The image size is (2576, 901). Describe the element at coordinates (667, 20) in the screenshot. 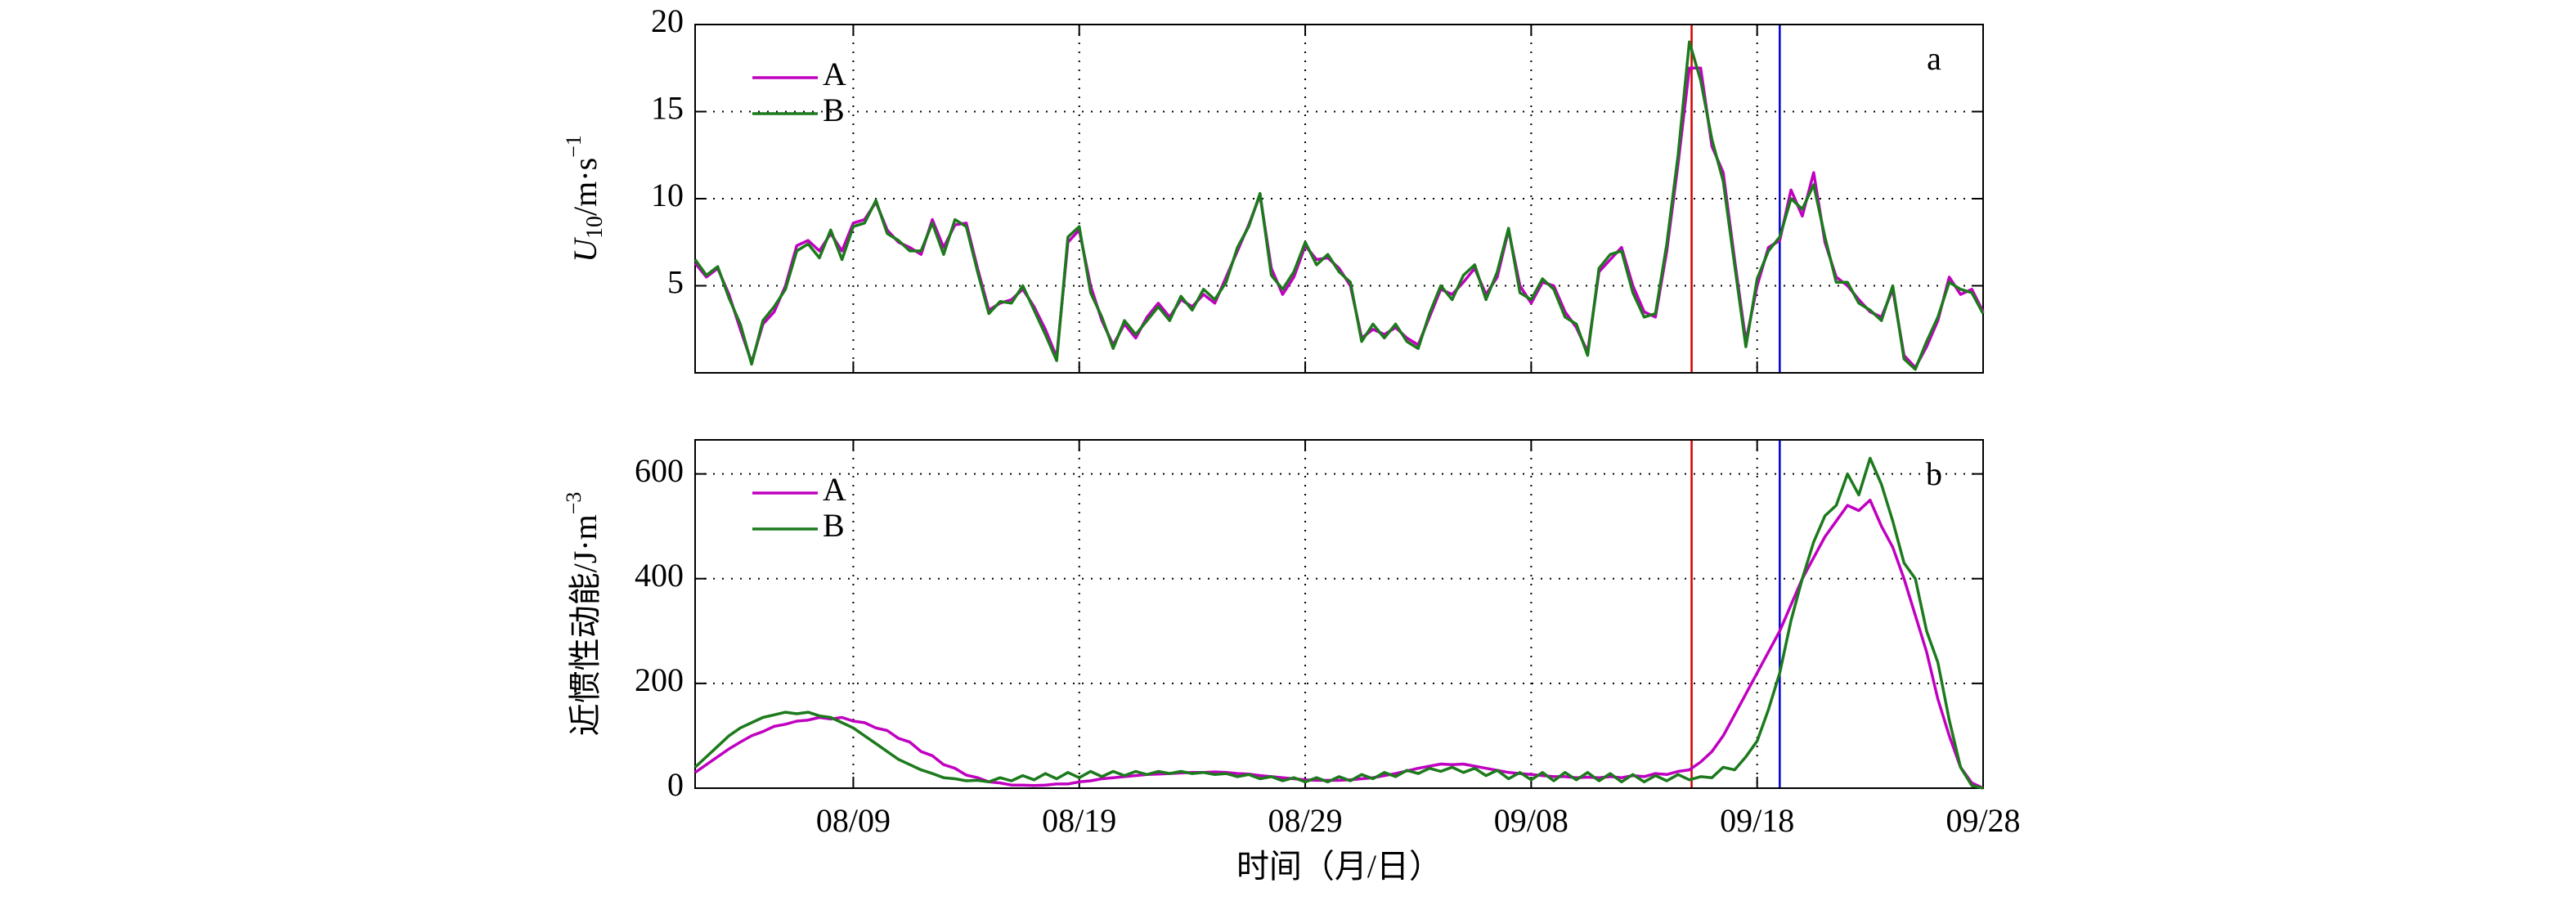

I see `y-tick-label: 20` at that location.